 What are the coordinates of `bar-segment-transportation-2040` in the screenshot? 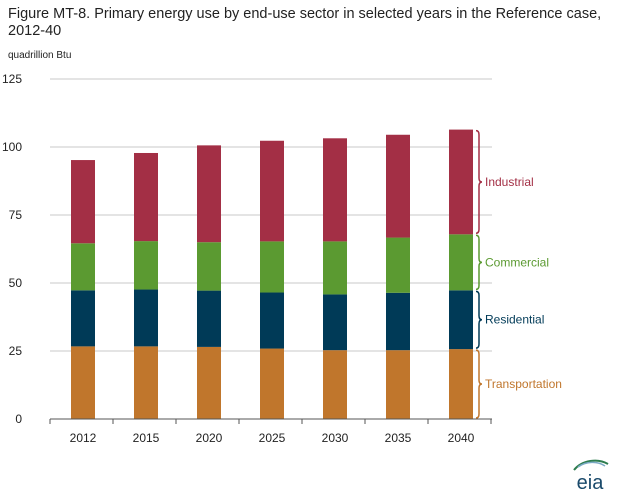 It's located at (461, 384).